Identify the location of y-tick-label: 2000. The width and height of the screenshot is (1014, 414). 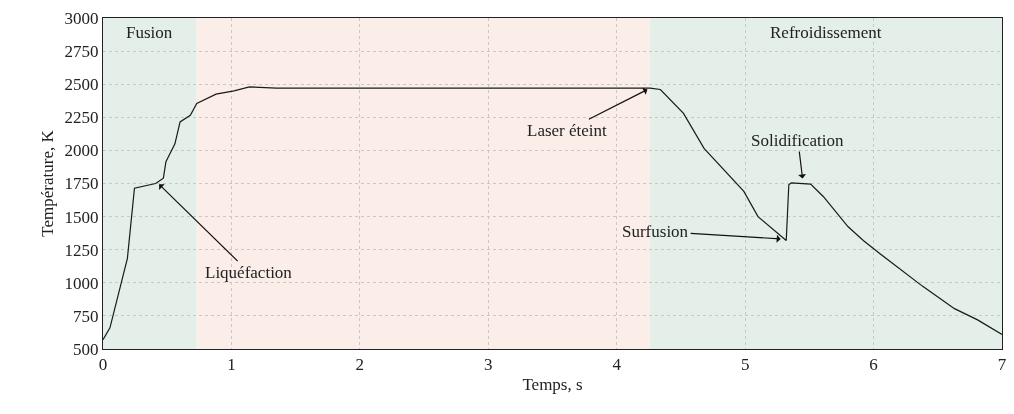
(81, 151).